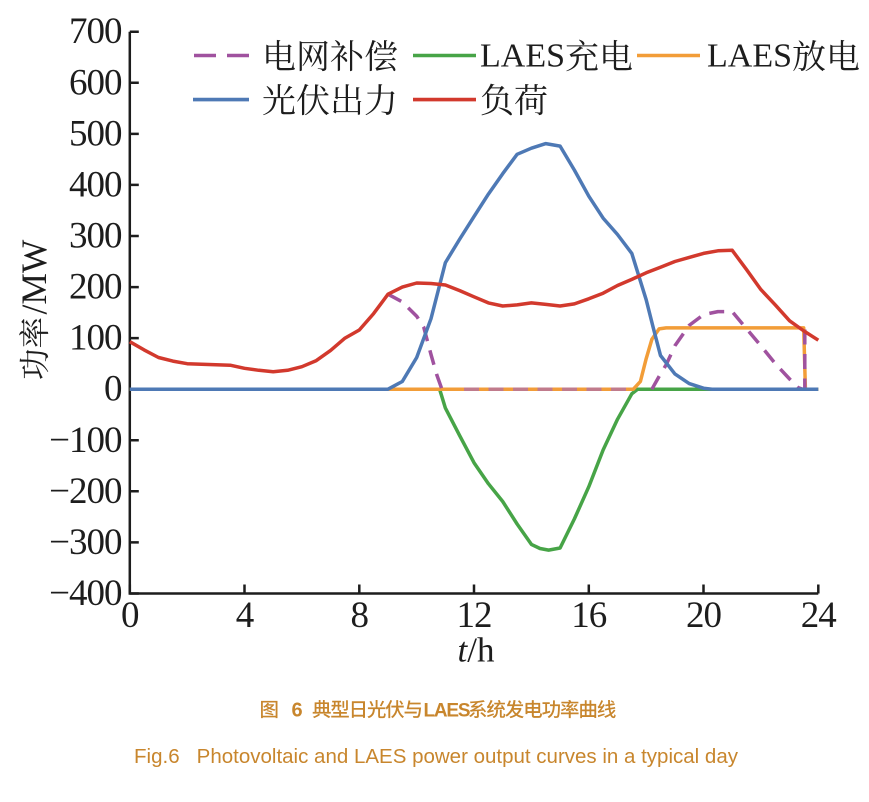  I want to click on svg-text: 400, so click(95, 184).